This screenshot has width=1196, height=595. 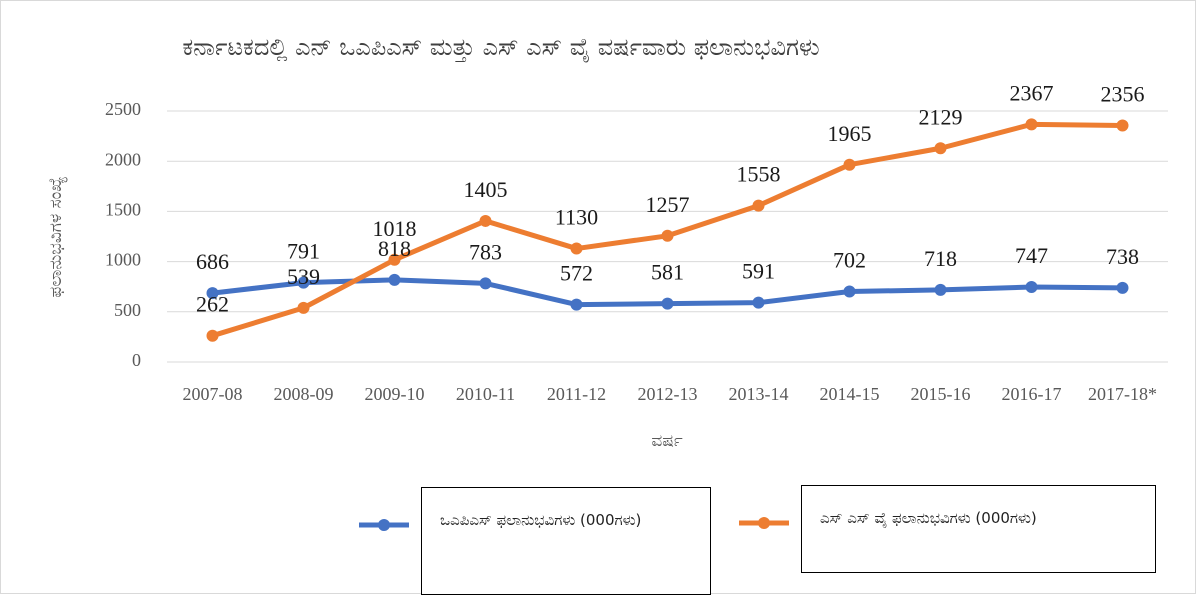 What do you see at coordinates (759, 174) in the screenshot?
I see `data-label: 1558` at bounding box center [759, 174].